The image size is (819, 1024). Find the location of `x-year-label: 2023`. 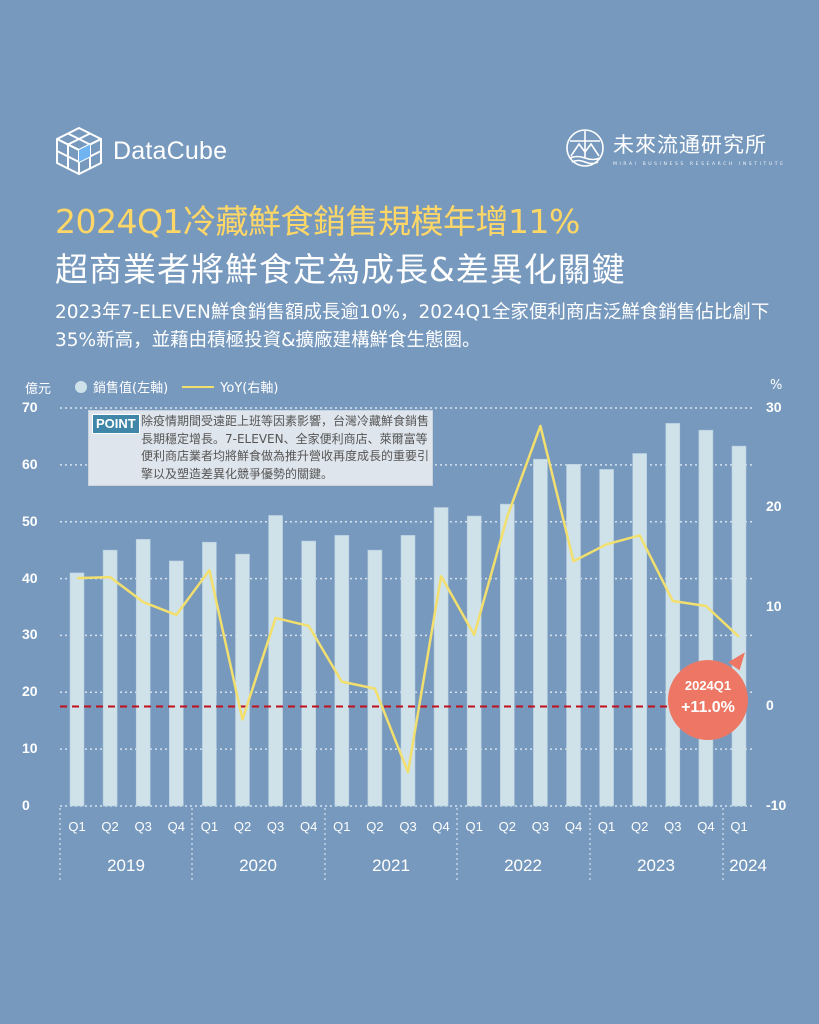

x-year-label: 2023 is located at coordinates (656, 865).